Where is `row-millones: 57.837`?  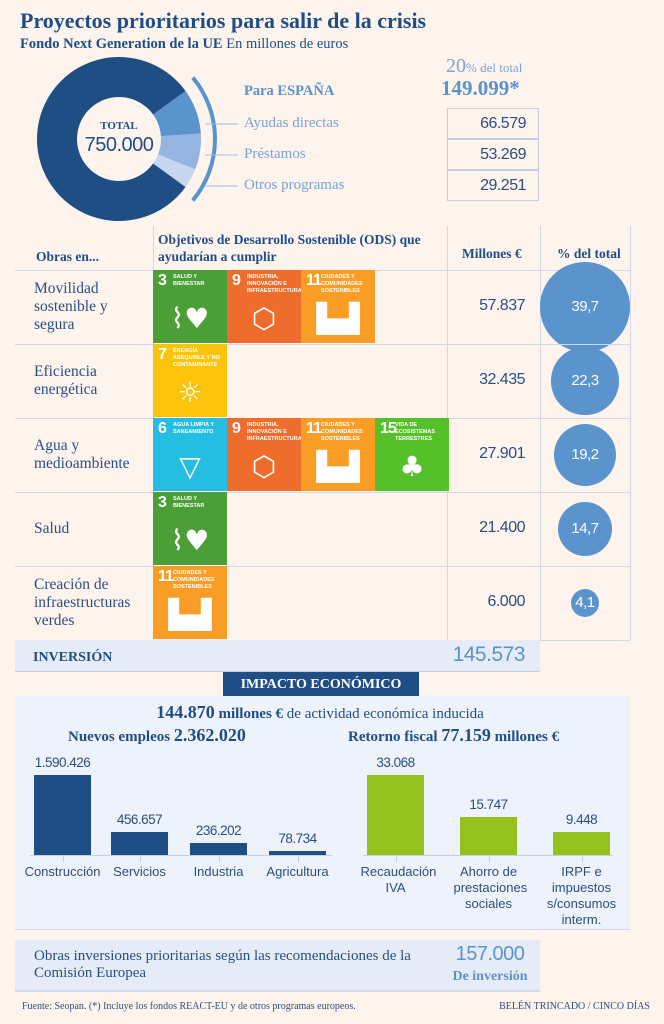 row-millones: 57.837 is located at coordinates (502, 305).